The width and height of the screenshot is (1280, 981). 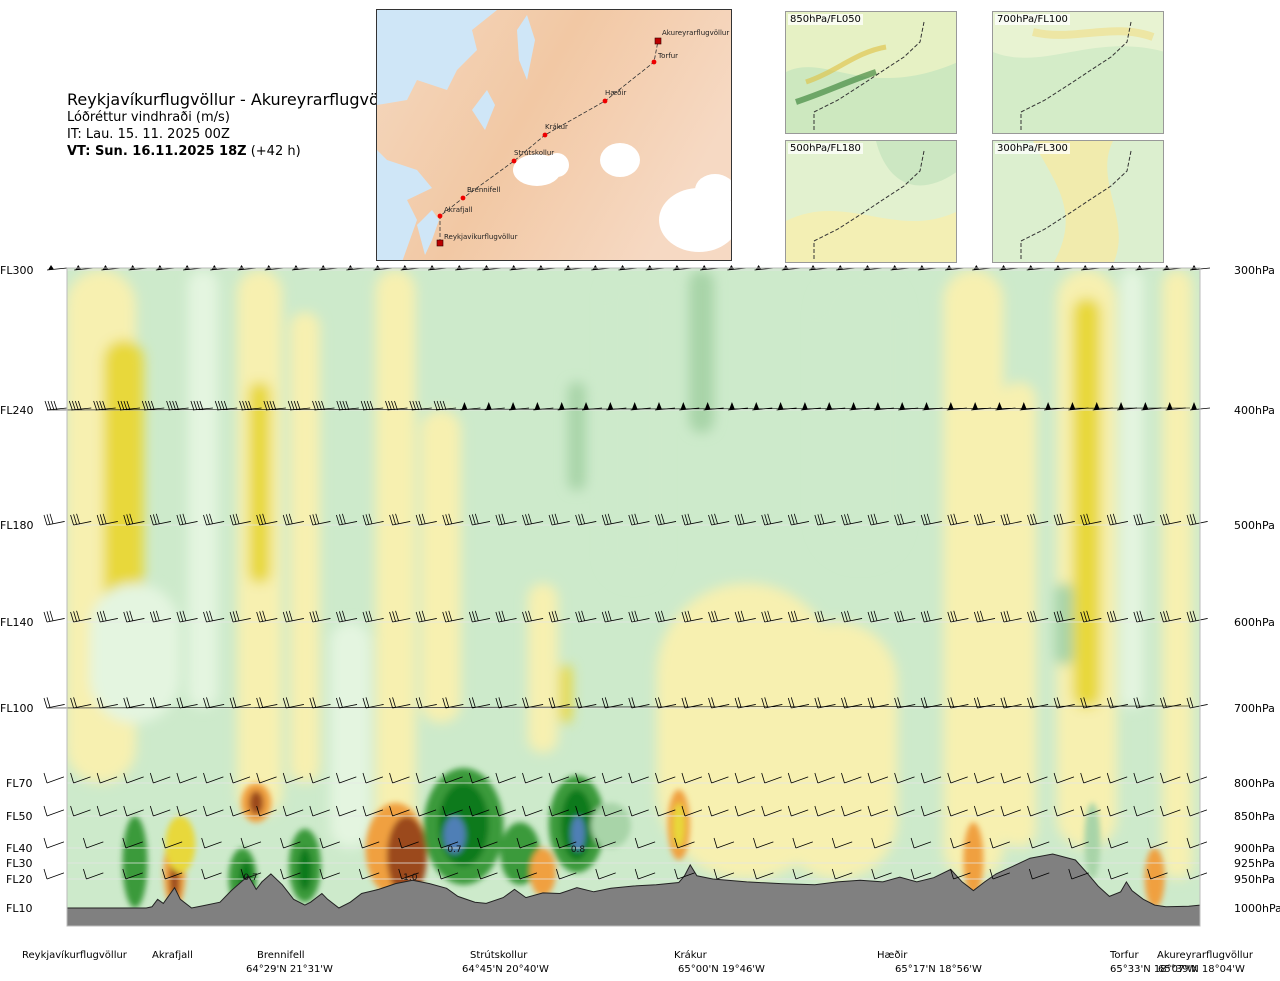 What do you see at coordinates (695, 33) in the screenshot?
I see `map-waypoint-label: Akureyrarflugvöllur` at bounding box center [695, 33].